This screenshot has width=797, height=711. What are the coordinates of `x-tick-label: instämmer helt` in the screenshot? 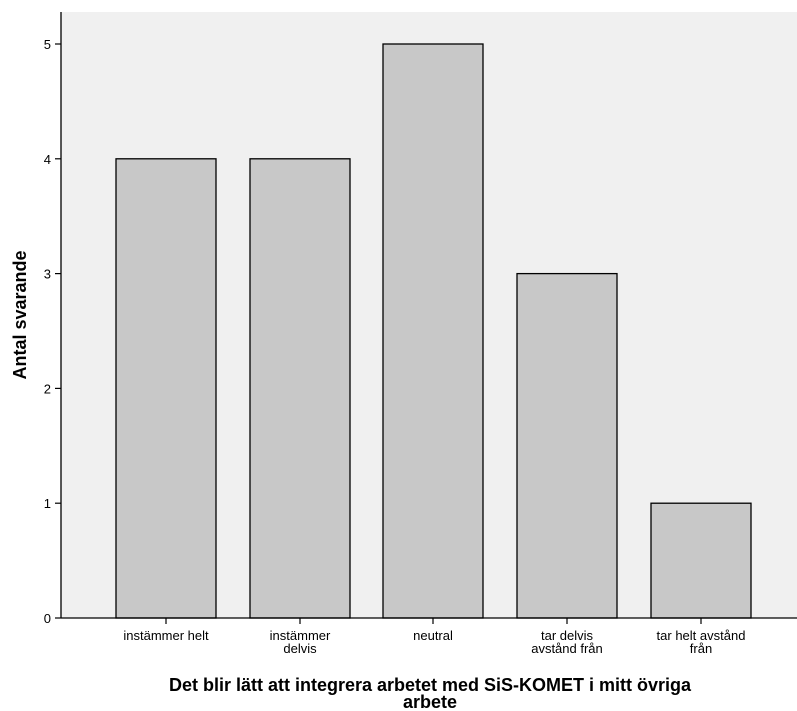 It's located at (166, 635).